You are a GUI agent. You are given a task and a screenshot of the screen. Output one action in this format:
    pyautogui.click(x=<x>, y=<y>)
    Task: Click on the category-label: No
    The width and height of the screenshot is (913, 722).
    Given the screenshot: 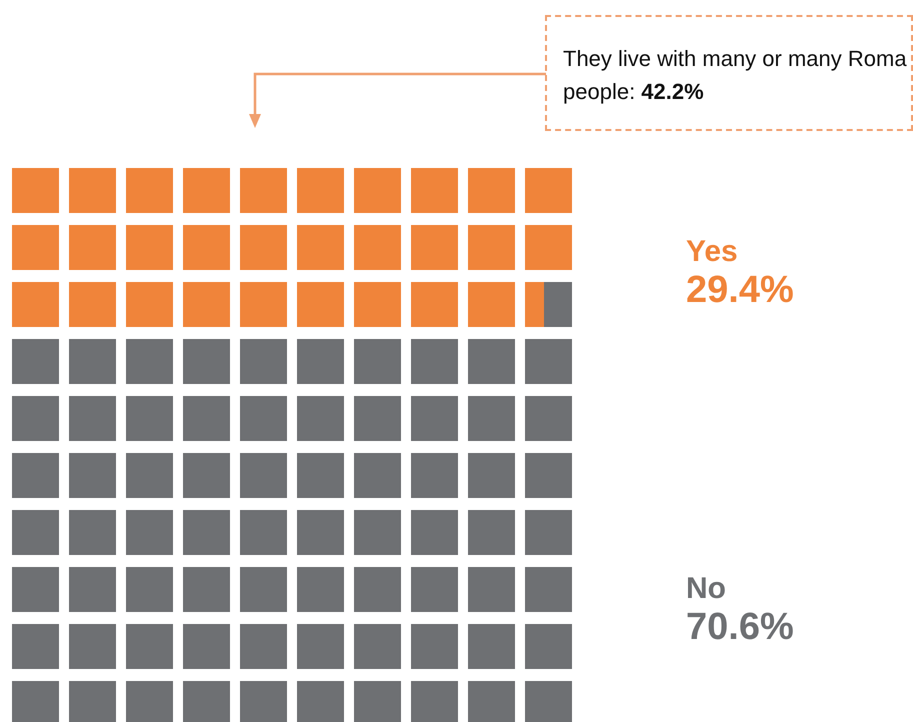 What is the action you would take?
    pyautogui.click(x=706, y=589)
    